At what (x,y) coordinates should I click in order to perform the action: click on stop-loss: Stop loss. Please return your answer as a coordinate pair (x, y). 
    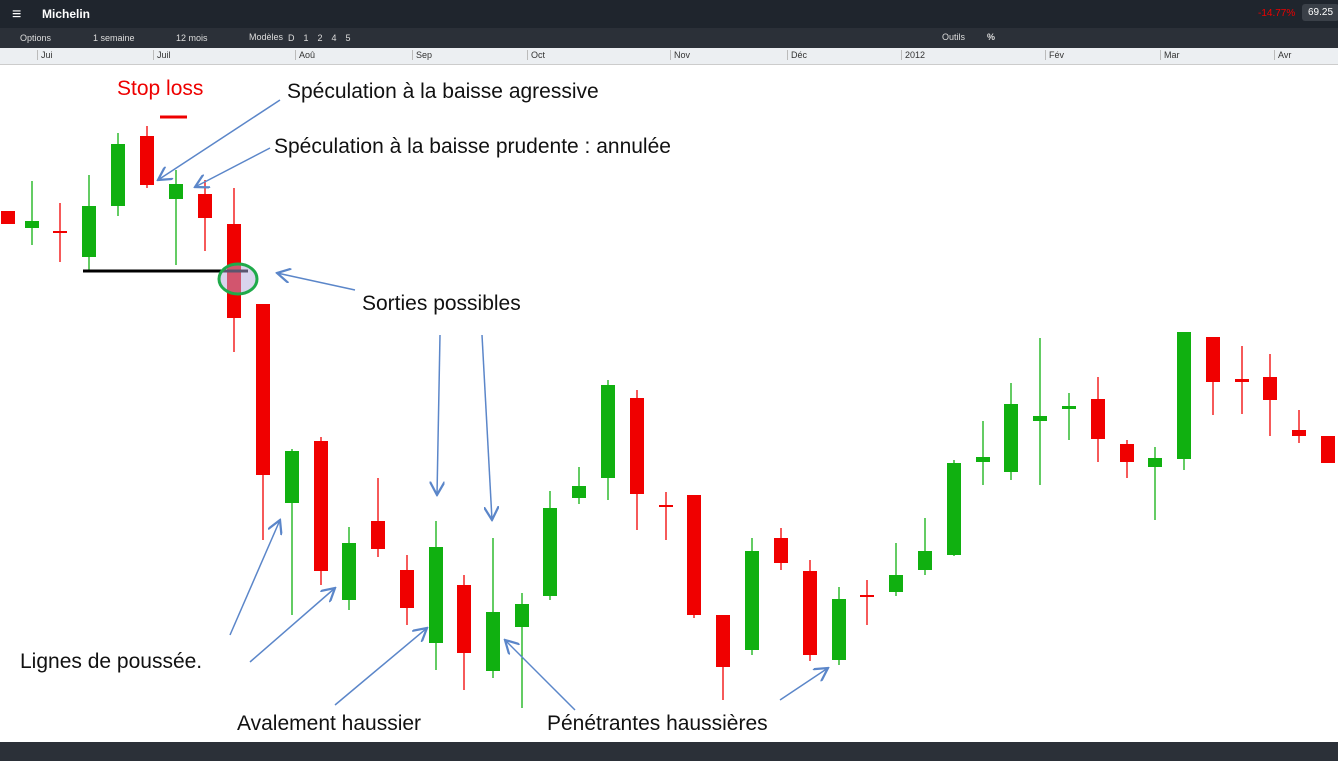
    Looking at the image, I should click on (160, 88).